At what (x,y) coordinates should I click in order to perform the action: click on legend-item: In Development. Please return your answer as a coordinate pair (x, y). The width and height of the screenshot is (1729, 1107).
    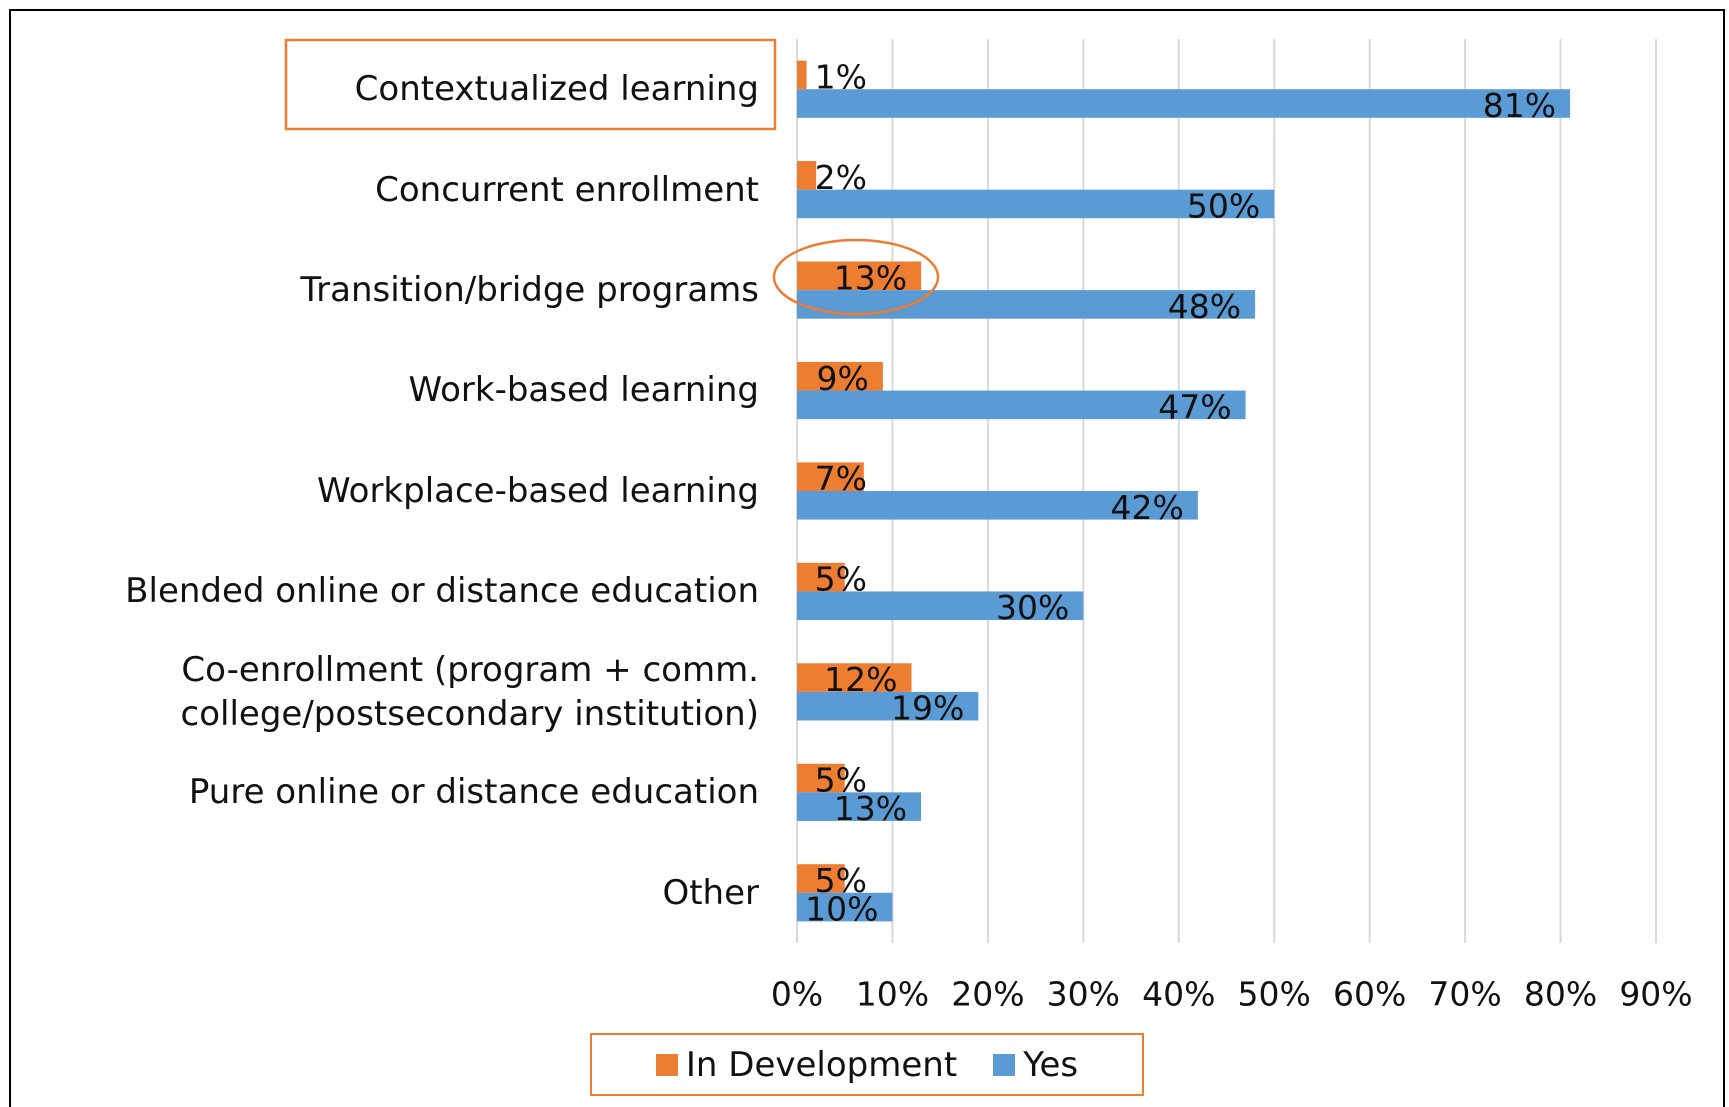
    Looking at the image, I should click on (806, 1064).